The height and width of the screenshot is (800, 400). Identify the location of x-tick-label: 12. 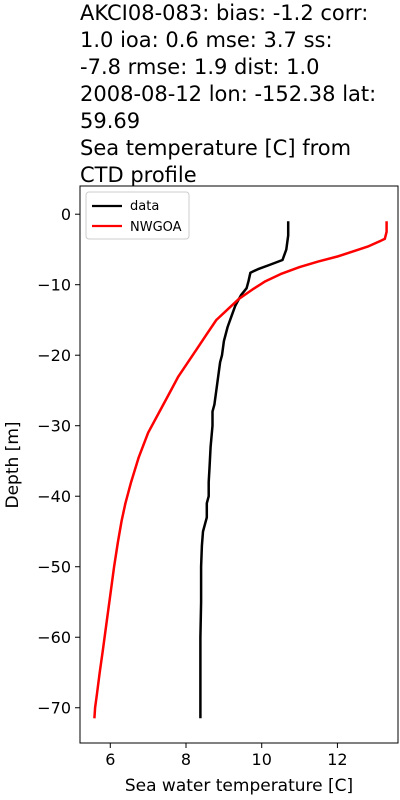
(337, 759).